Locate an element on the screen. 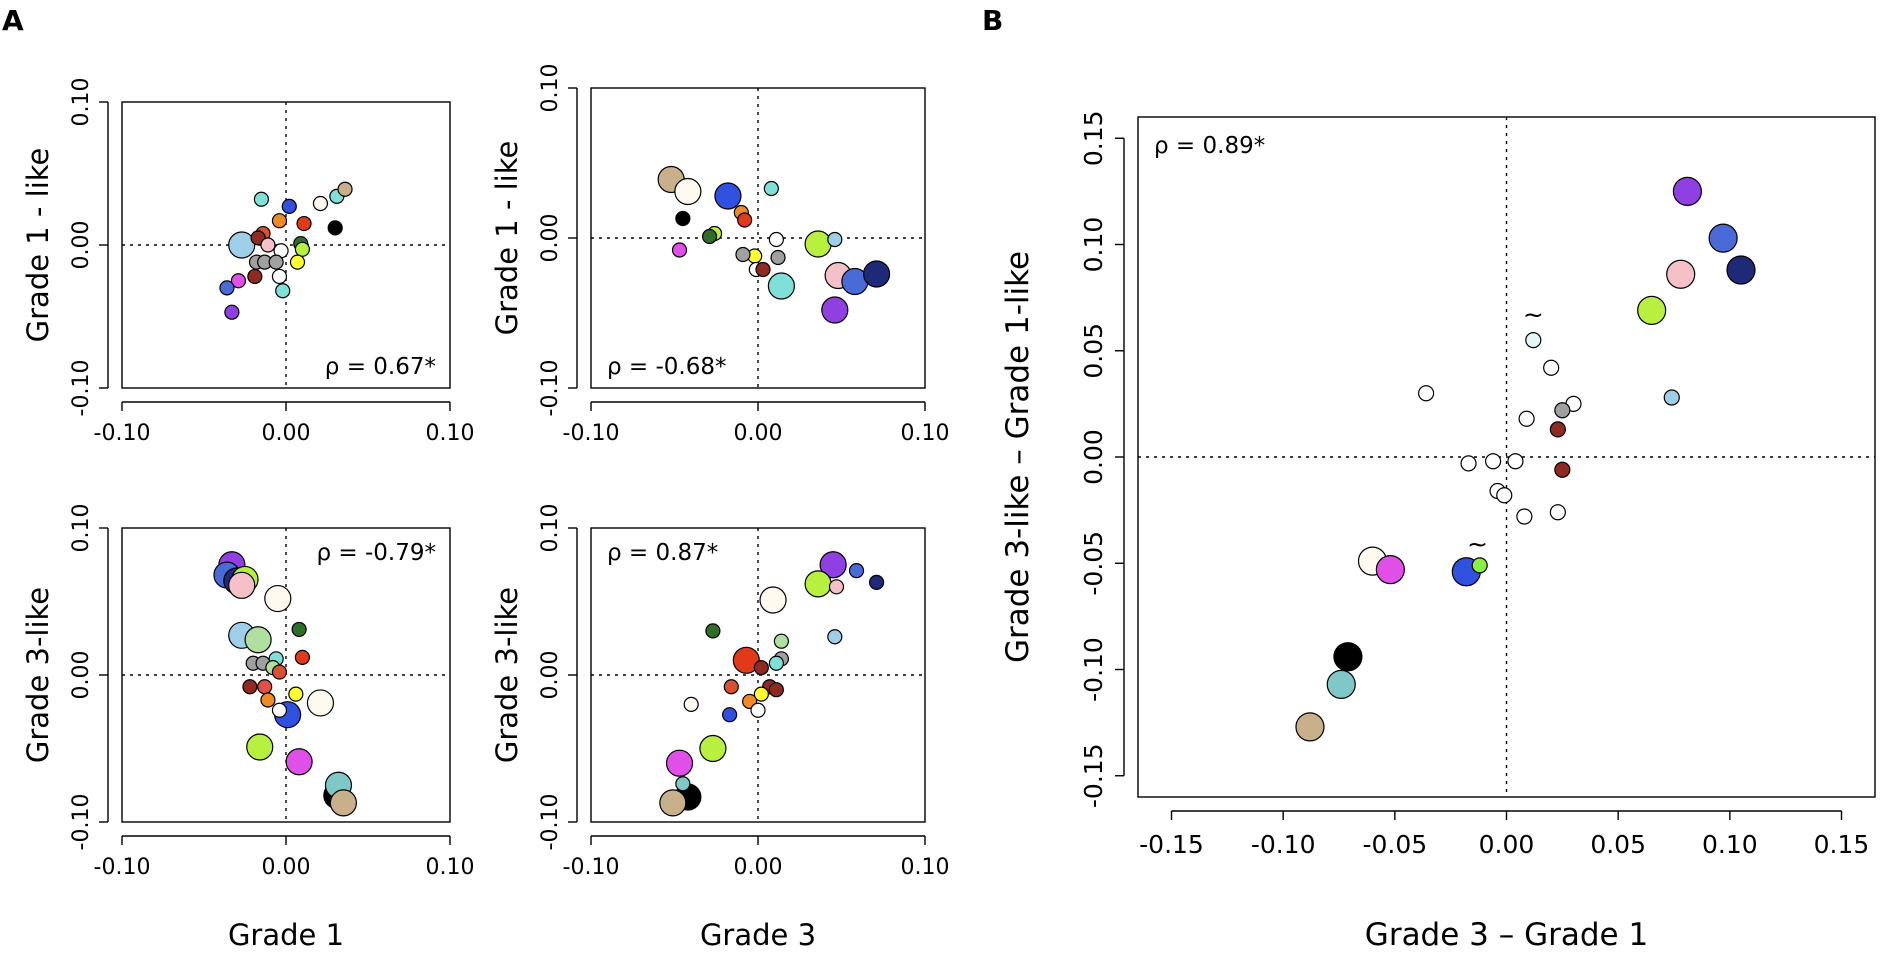  correlation-annotation: ρ = 0.89* is located at coordinates (1209, 146).